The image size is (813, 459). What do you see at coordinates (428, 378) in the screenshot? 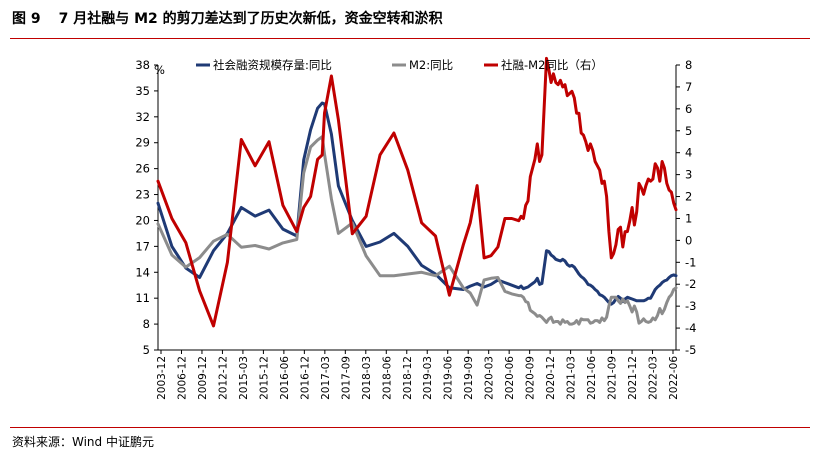
I see `x-tick-label: 2019-03` at bounding box center [428, 378].